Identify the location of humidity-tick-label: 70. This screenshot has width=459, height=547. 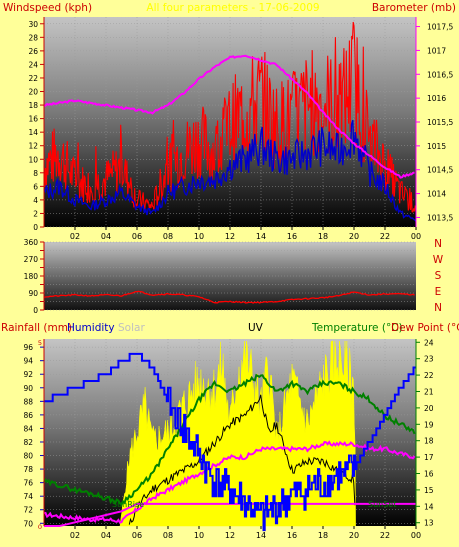
(28, 523).